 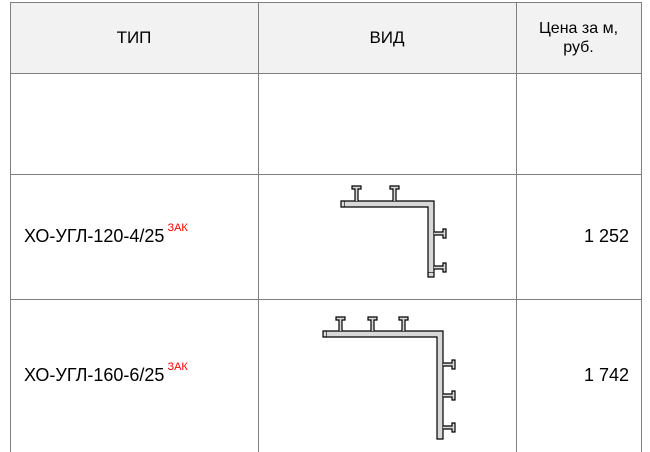 What do you see at coordinates (578, 47) in the screenshot?
I see `header-price-label-line2: руб.` at bounding box center [578, 47].